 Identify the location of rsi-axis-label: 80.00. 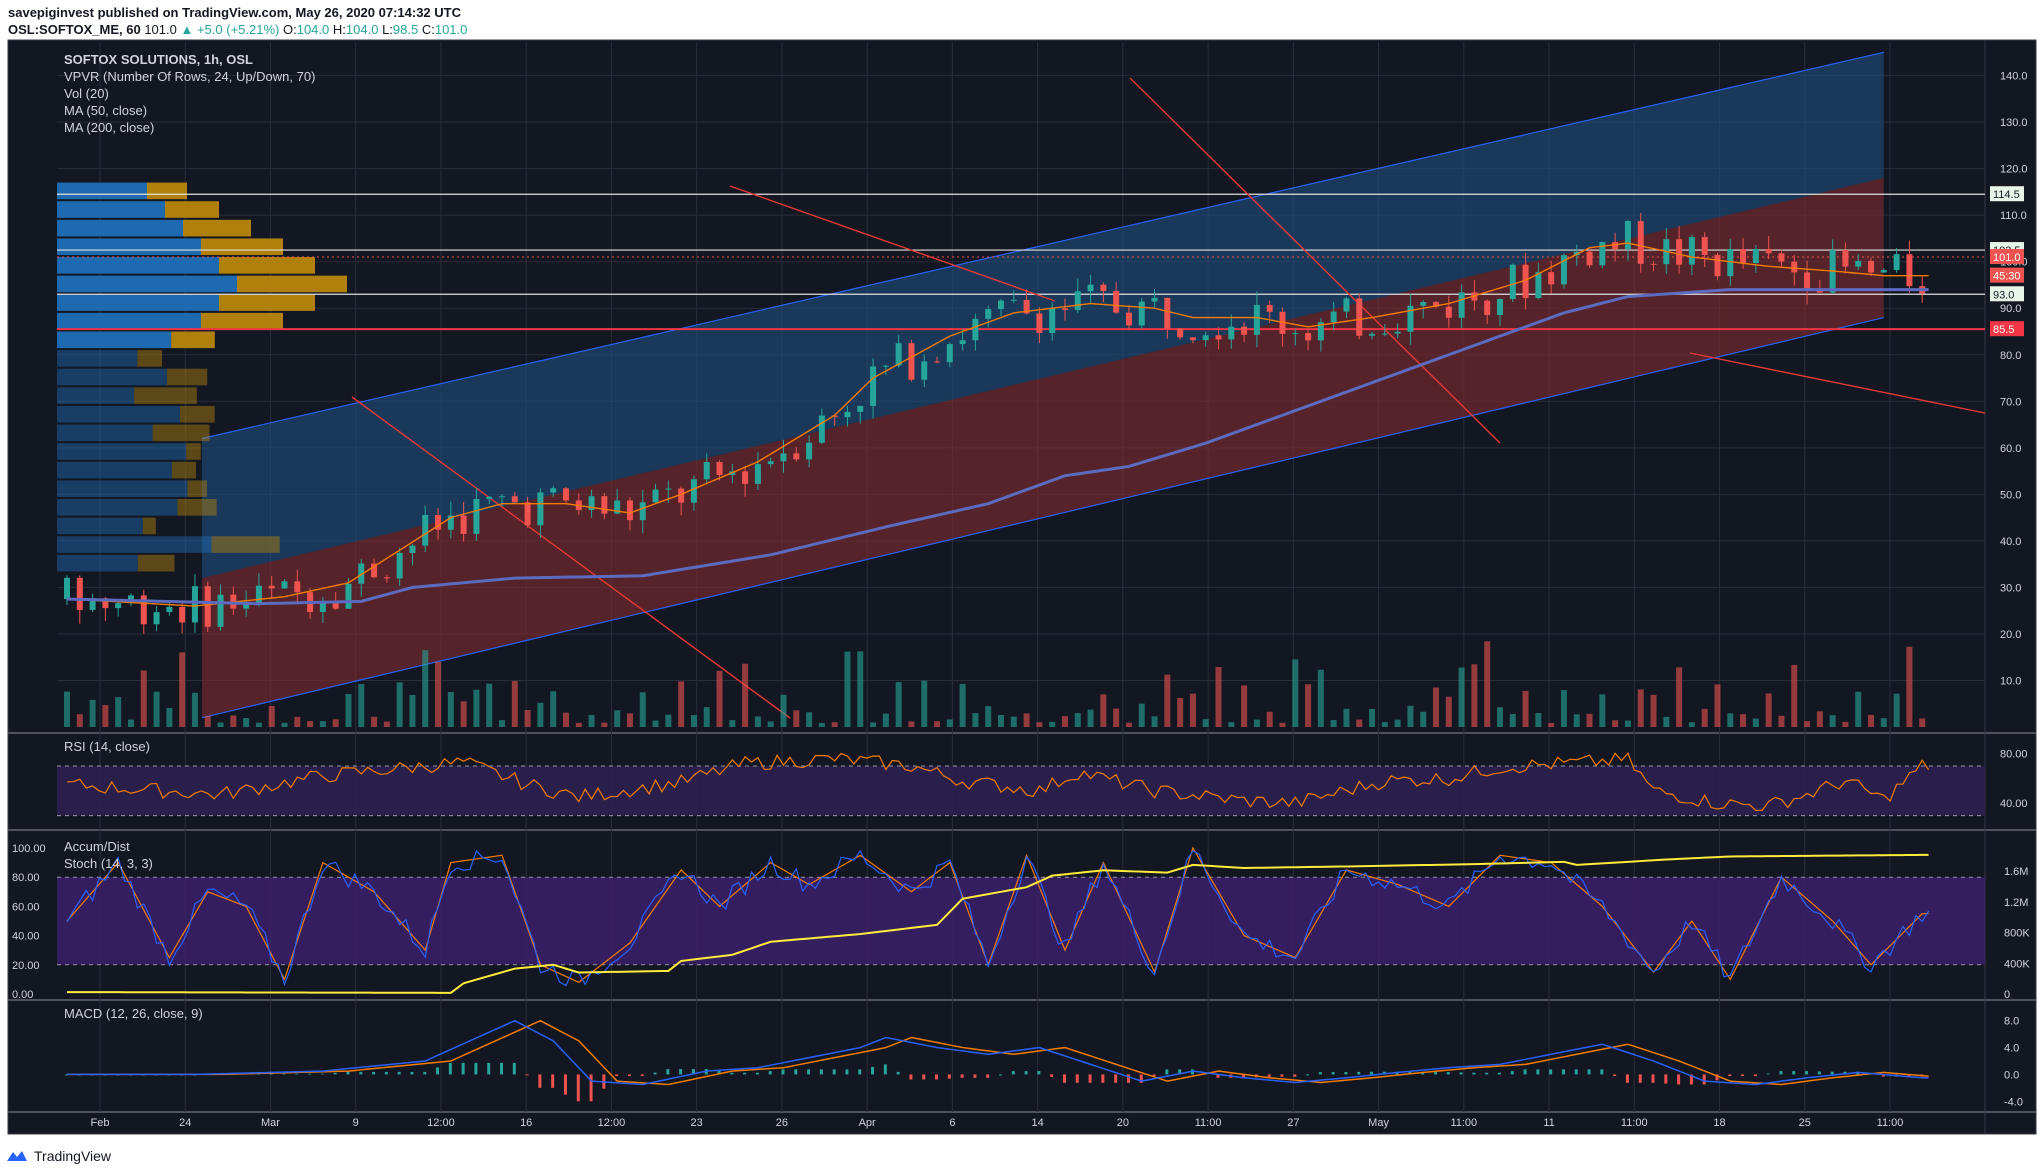
(2014, 755).